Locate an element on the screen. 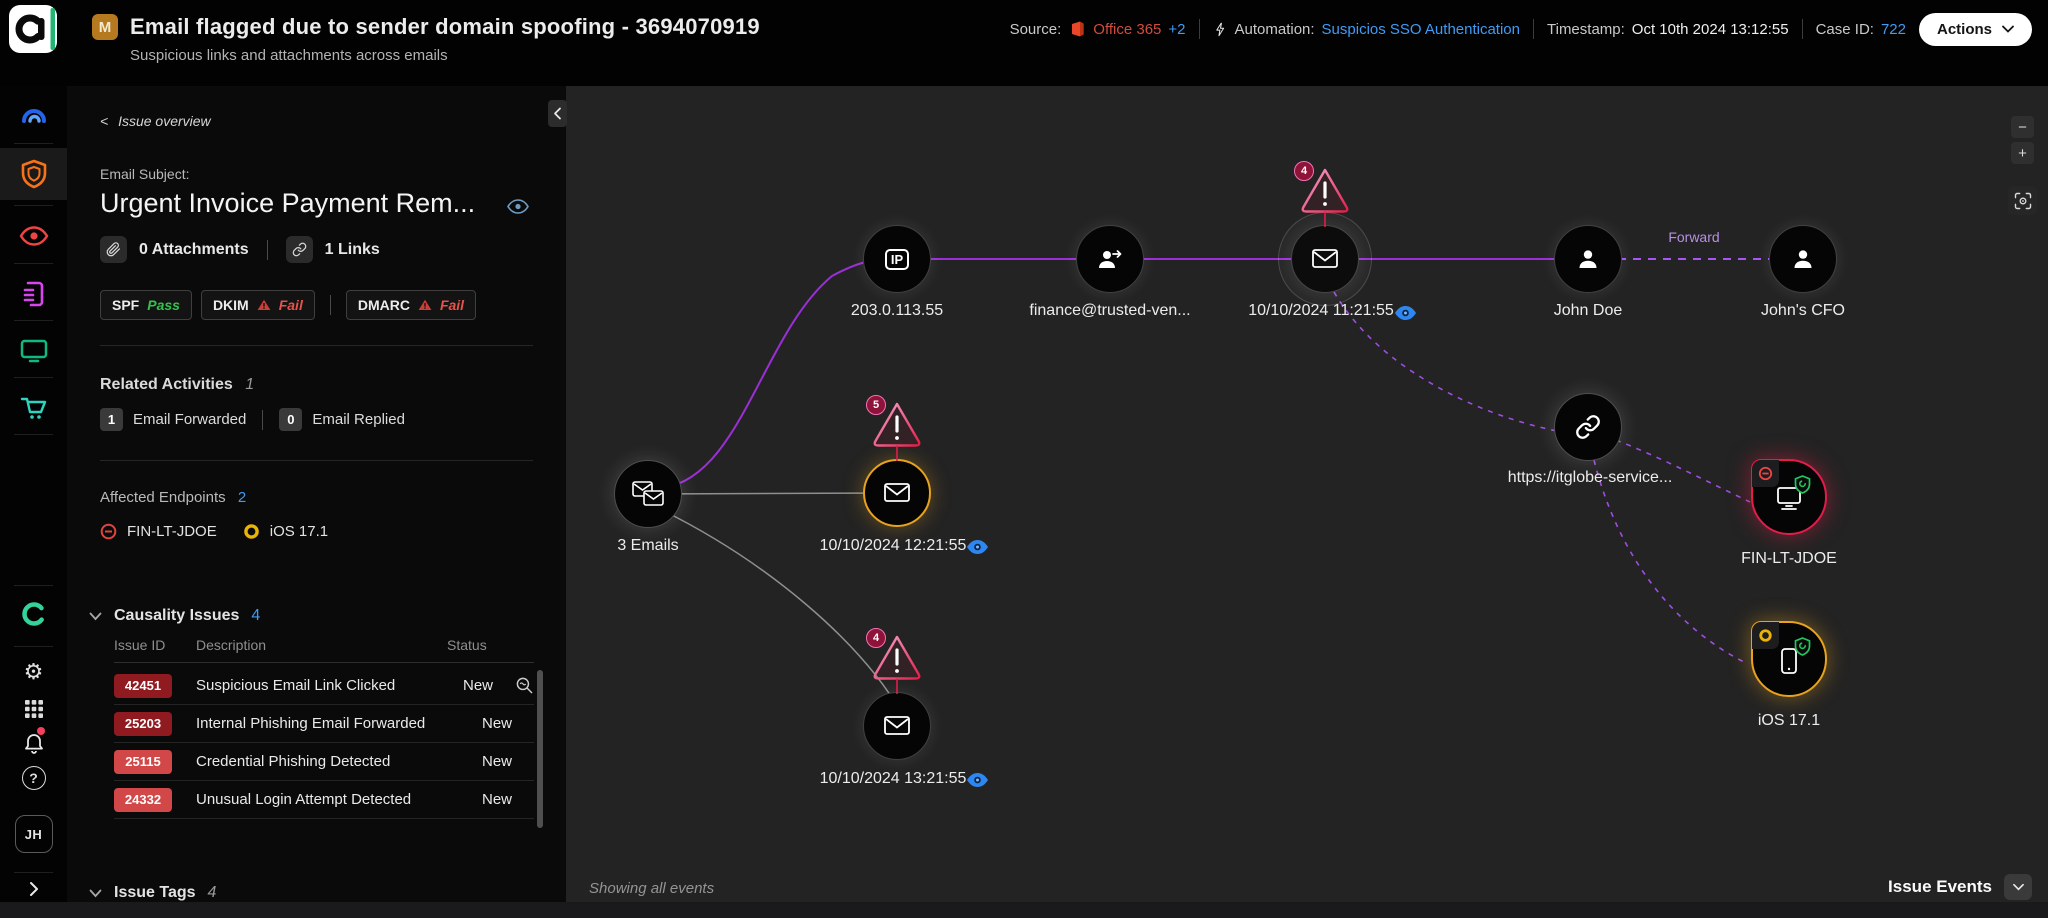 The width and height of the screenshot is (2048, 918). warning-count: 5 is located at coordinates (876, 405).